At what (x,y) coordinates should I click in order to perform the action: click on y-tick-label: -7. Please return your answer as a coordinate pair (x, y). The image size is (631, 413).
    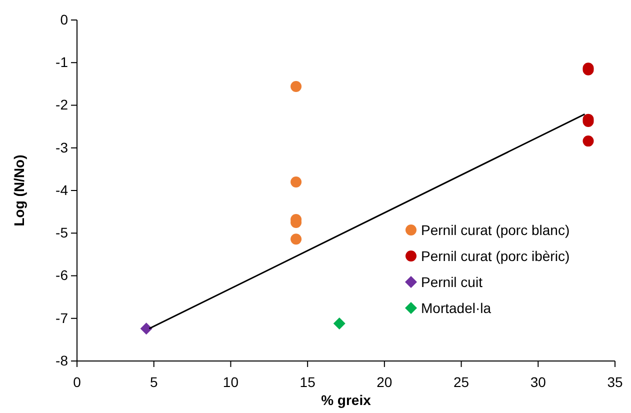
    Looking at the image, I should click on (62, 318).